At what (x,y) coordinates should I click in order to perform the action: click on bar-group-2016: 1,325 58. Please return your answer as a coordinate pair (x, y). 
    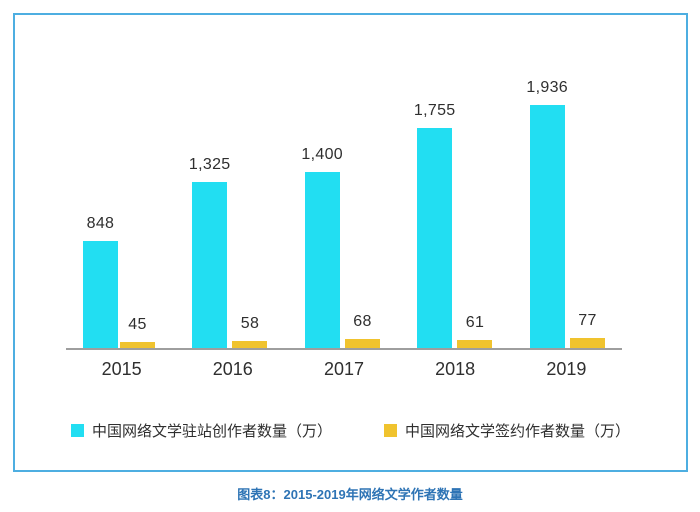
    Looking at the image, I should click on (228, 252).